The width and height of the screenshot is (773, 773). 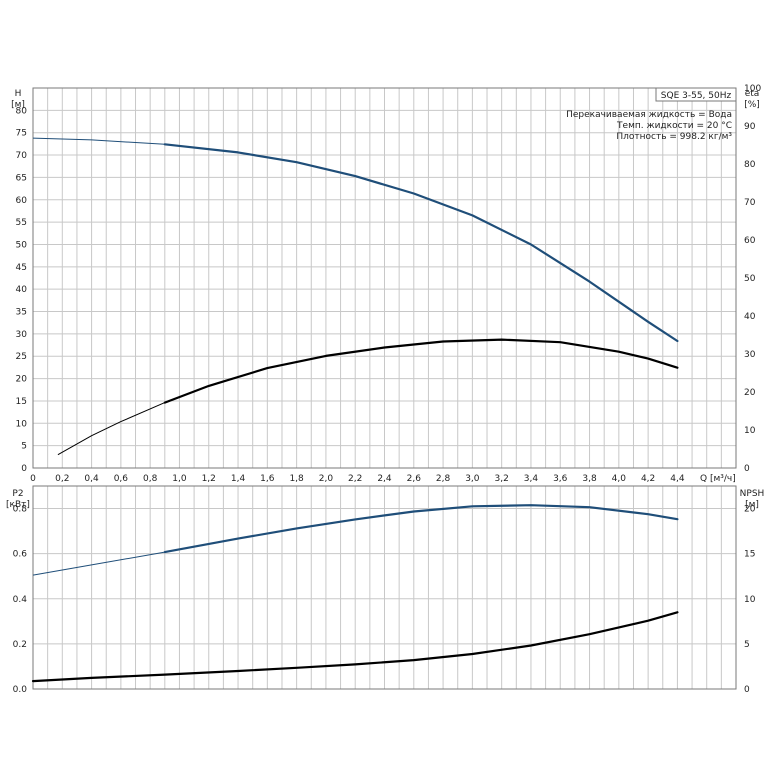 I want to click on left-tick-label: 0.4, so click(x=20, y=600).